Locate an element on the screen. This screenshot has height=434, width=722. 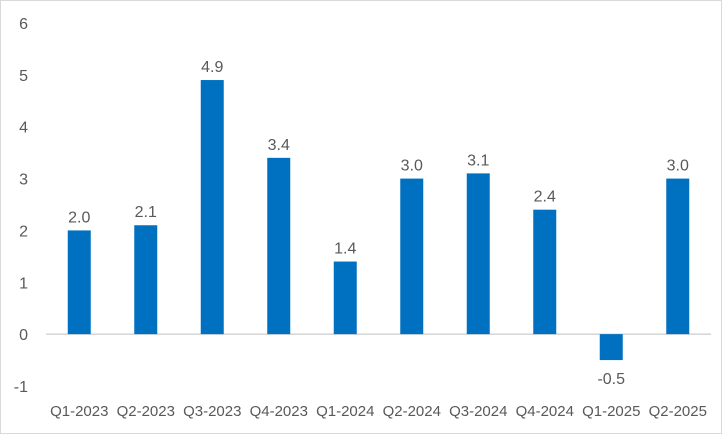
y-axis: -1 0 1 2 3 4 5 6 is located at coordinates (21, 206).